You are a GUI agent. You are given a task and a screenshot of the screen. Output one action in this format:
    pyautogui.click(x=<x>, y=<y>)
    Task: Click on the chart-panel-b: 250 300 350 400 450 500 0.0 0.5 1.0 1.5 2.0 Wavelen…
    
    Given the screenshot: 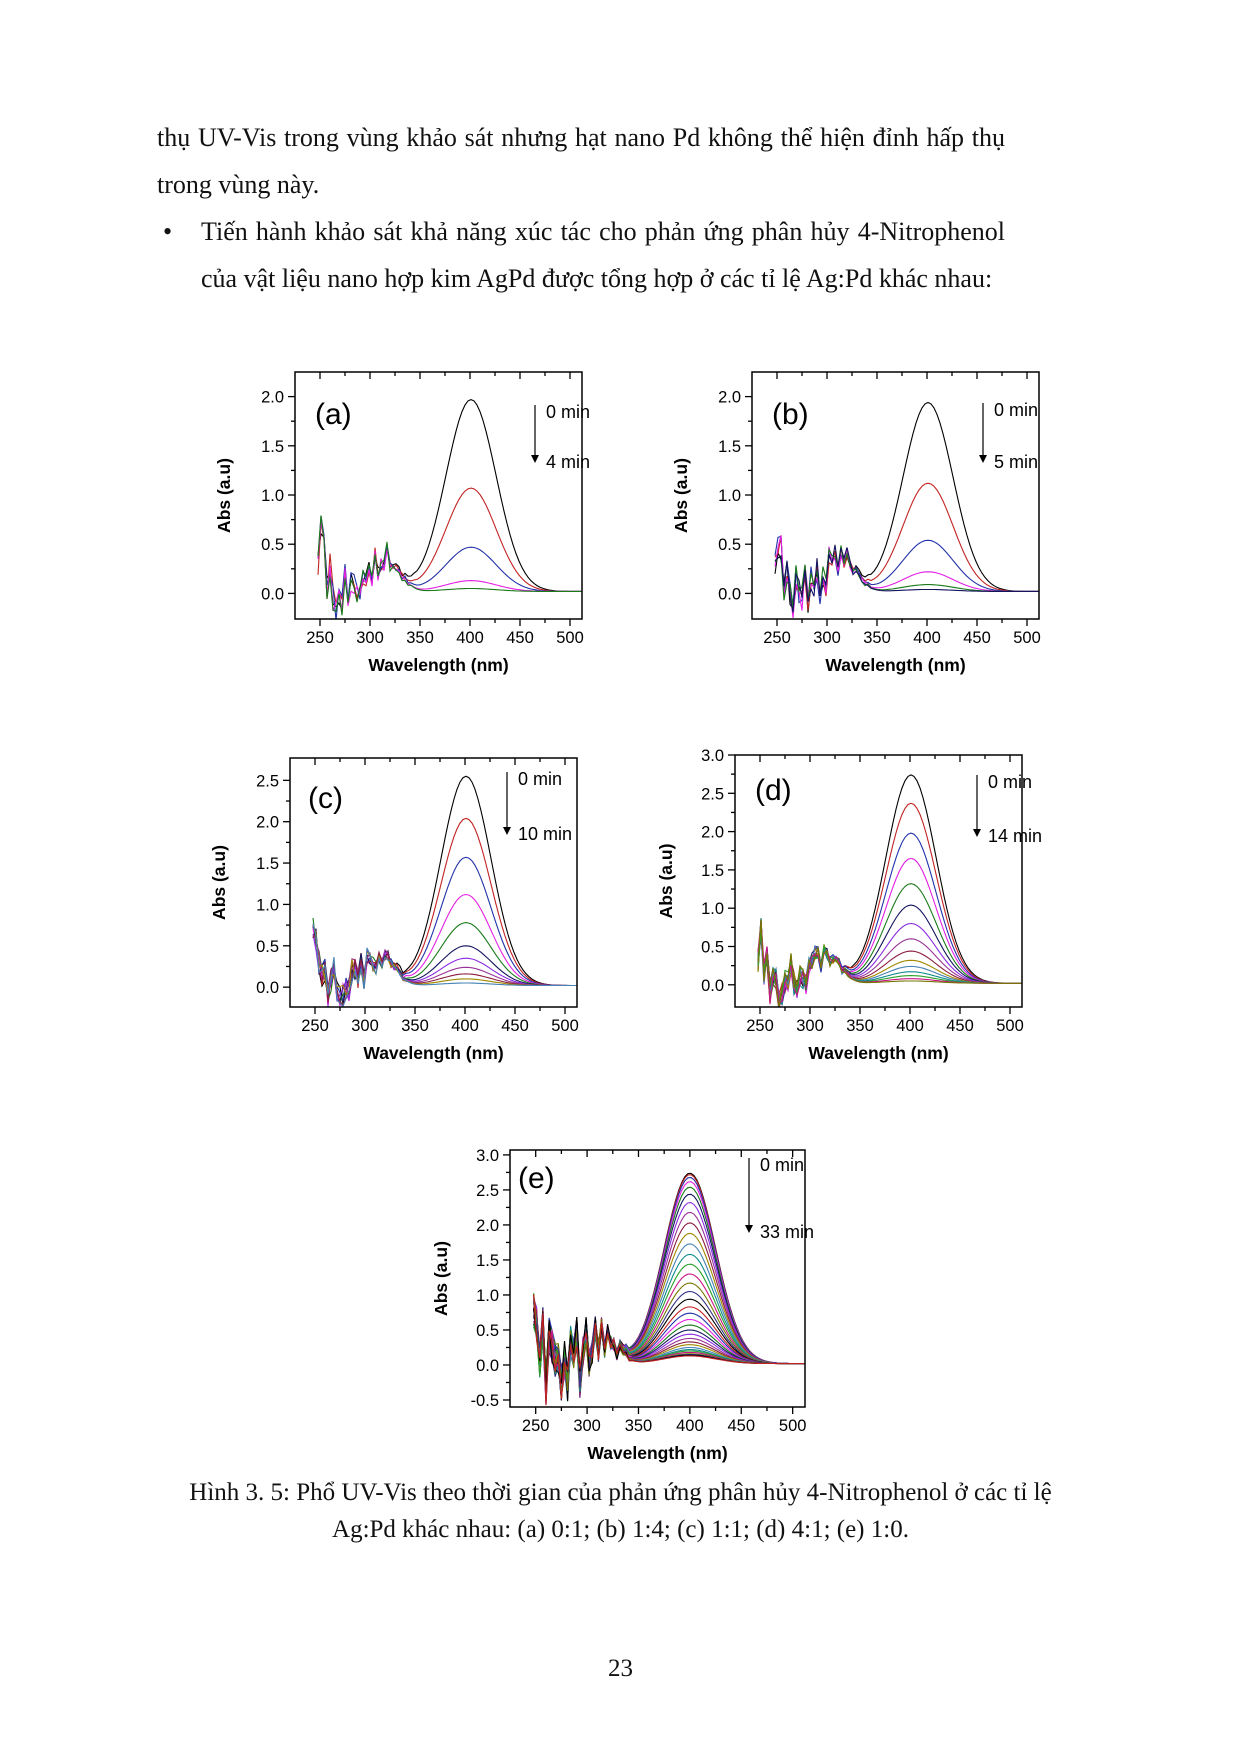 What is the action you would take?
    pyautogui.click(x=853, y=500)
    